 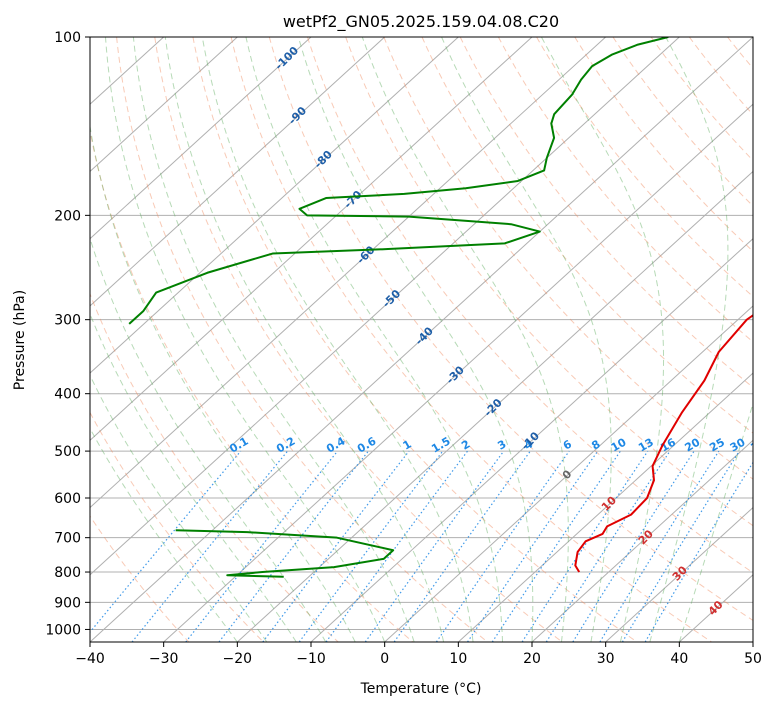 What do you see at coordinates (67, 321) in the screenshot?
I see `y-tick-label: 300` at bounding box center [67, 321].